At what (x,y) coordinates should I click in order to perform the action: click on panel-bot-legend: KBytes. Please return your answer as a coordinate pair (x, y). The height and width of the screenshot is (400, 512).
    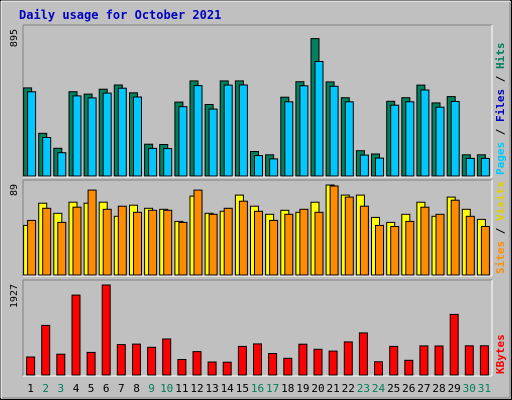
    Looking at the image, I should click on (500, 354).